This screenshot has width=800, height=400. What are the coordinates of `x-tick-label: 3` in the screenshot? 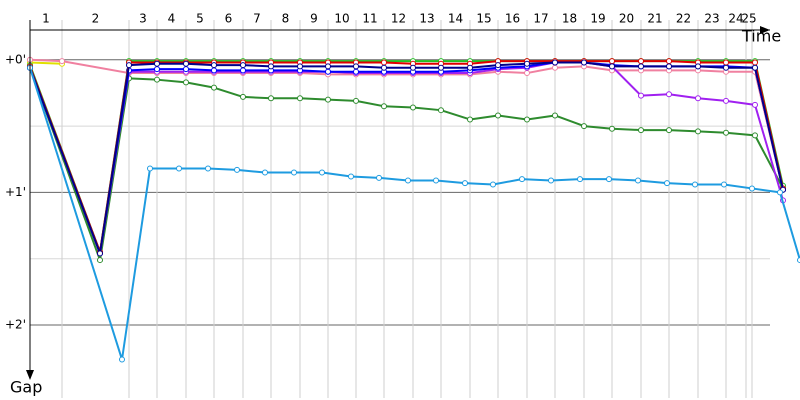 It's located at (143, 19).